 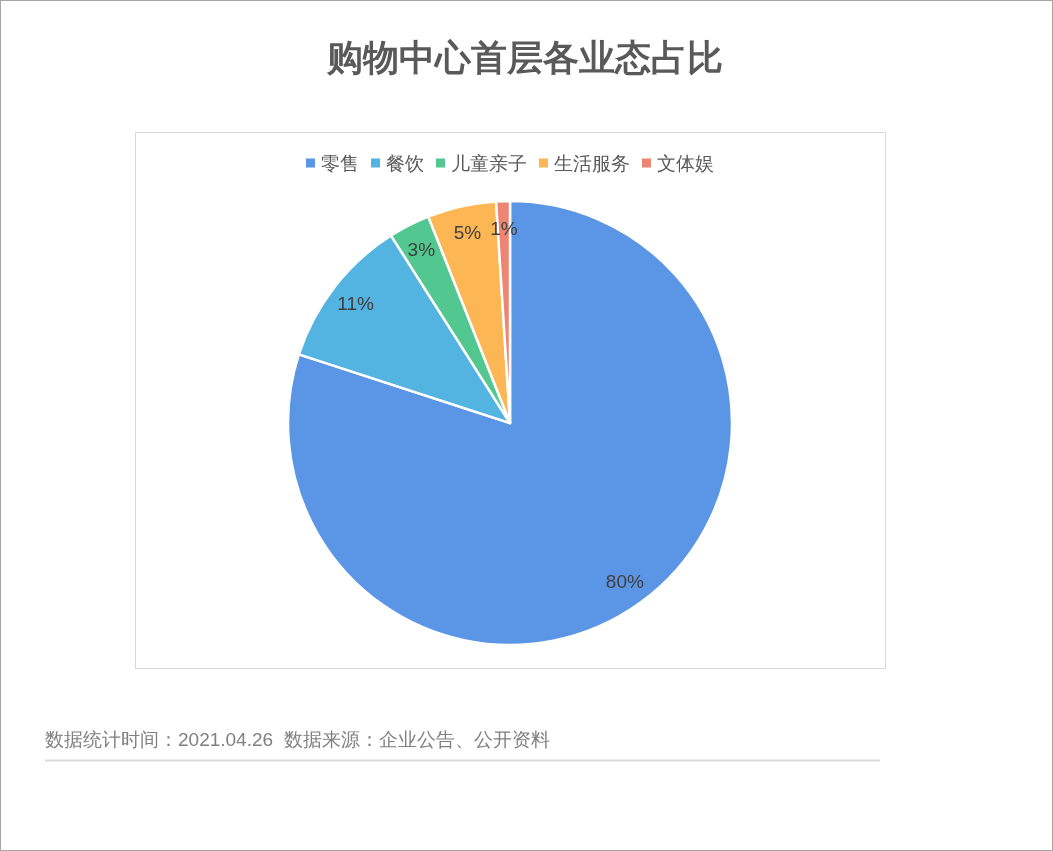 I want to click on legend-label: 餐饮, so click(x=405, y=163).